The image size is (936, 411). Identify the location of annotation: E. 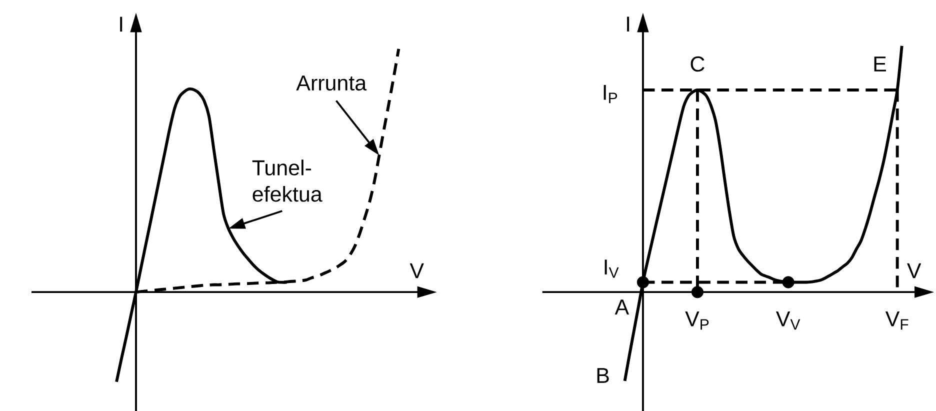
(880, 64).